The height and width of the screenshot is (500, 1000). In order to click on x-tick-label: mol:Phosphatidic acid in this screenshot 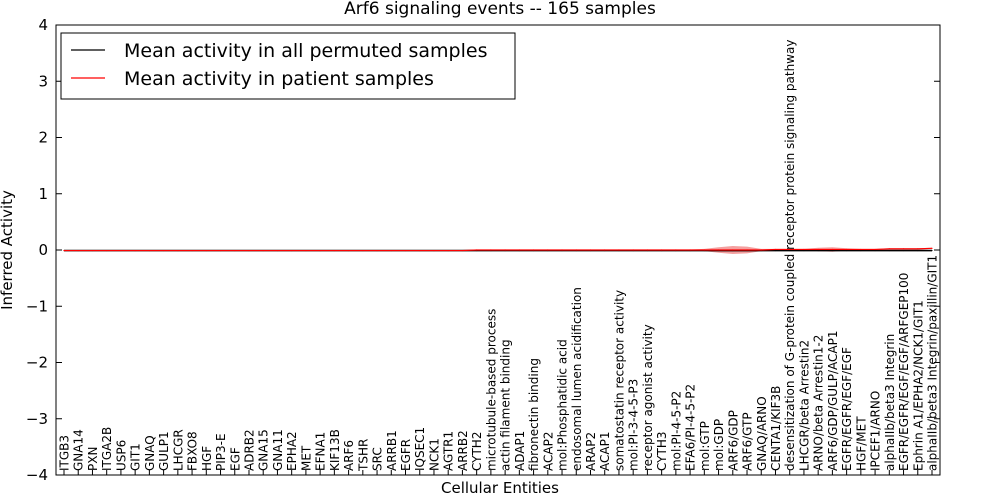, I will do `click(563, 405)`.